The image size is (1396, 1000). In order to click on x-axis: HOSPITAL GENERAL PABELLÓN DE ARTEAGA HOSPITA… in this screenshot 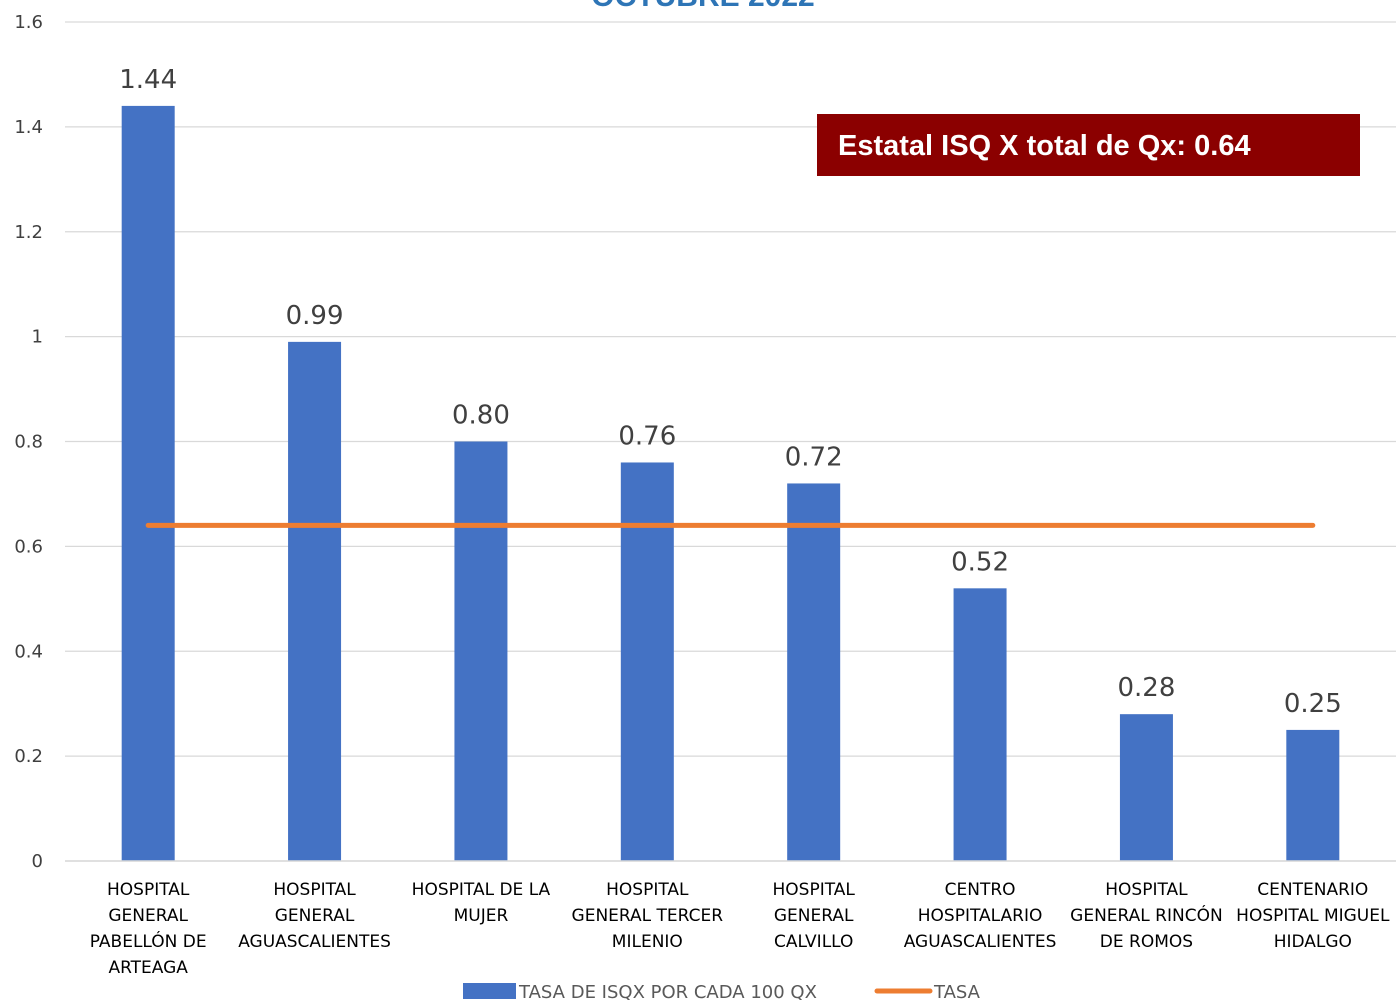, I will do `click(730, 919)`.